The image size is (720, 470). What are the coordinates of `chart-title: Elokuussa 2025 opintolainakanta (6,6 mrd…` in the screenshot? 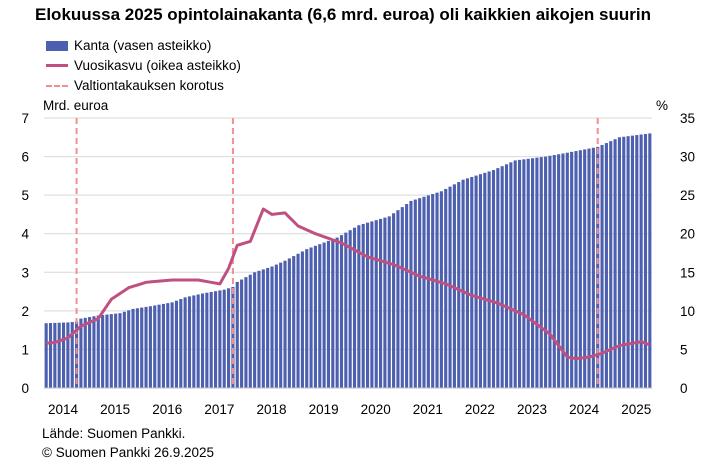 It's located at (343, 14).